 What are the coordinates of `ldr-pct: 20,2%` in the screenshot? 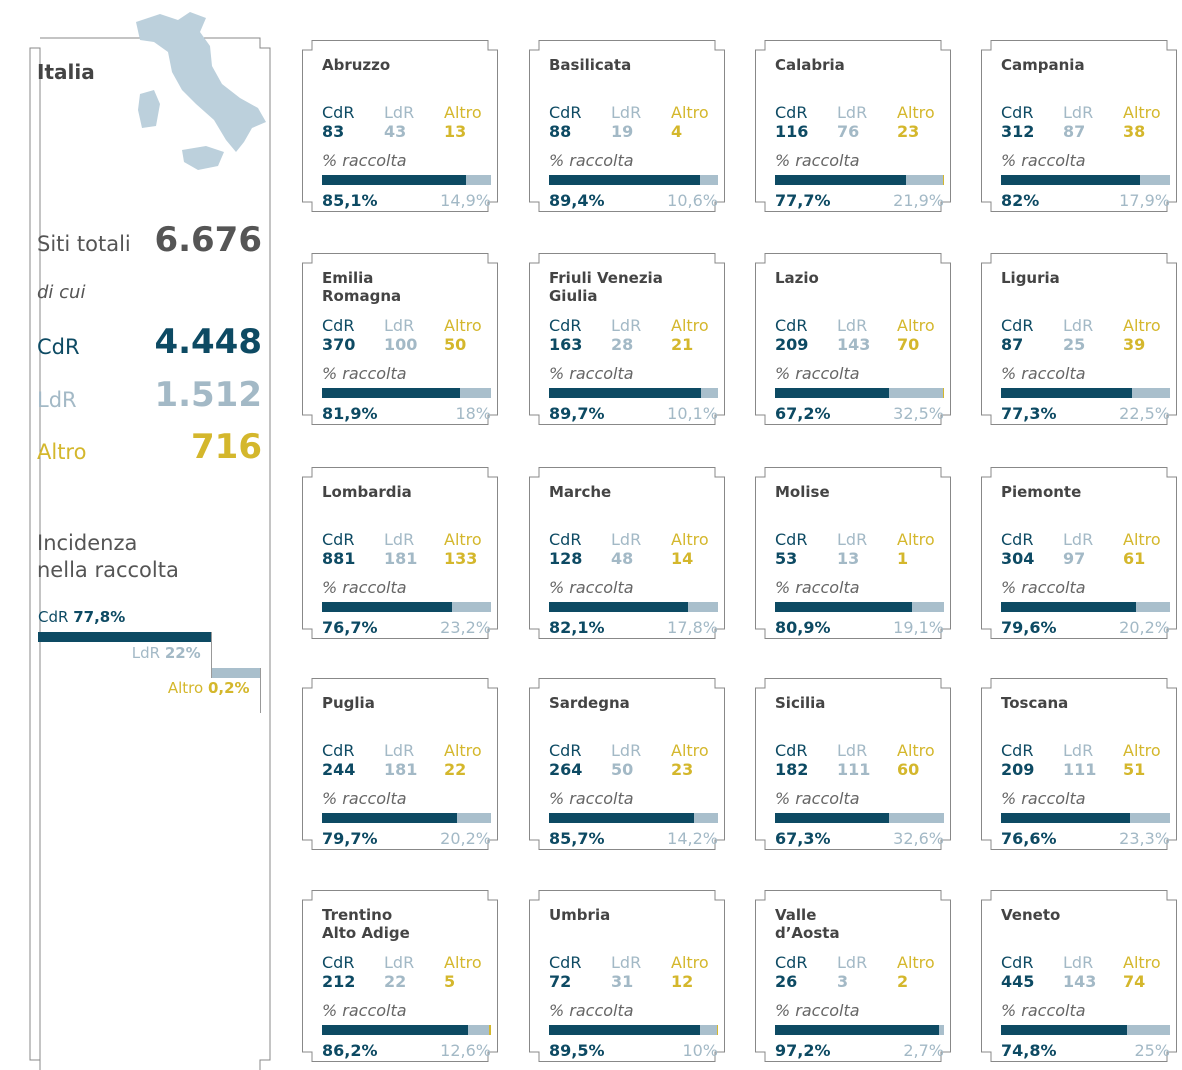 It's located at (465, 838).